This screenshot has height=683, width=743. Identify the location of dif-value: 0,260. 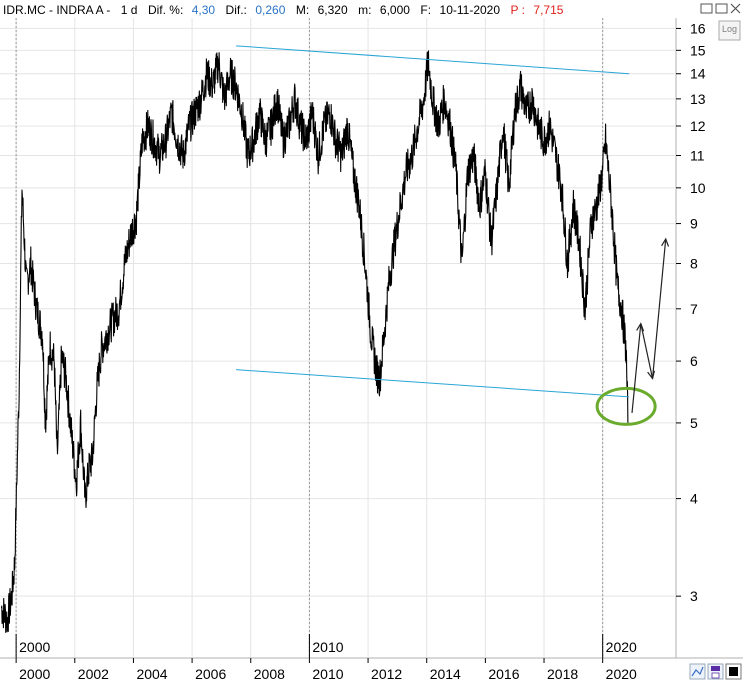
(270, 10).